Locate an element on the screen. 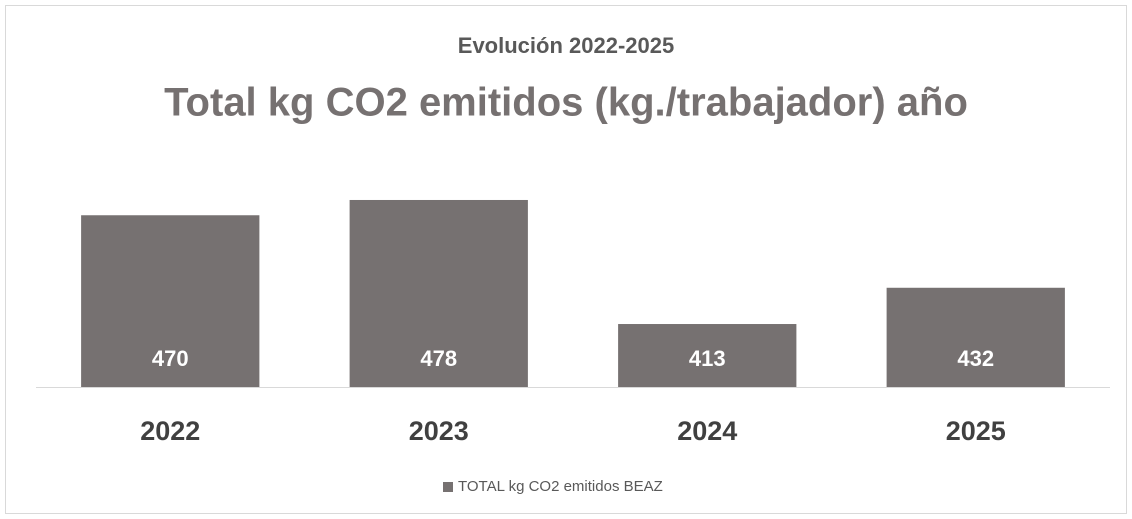  x-tick-label: 2024 is located at coordinates (707, 431).